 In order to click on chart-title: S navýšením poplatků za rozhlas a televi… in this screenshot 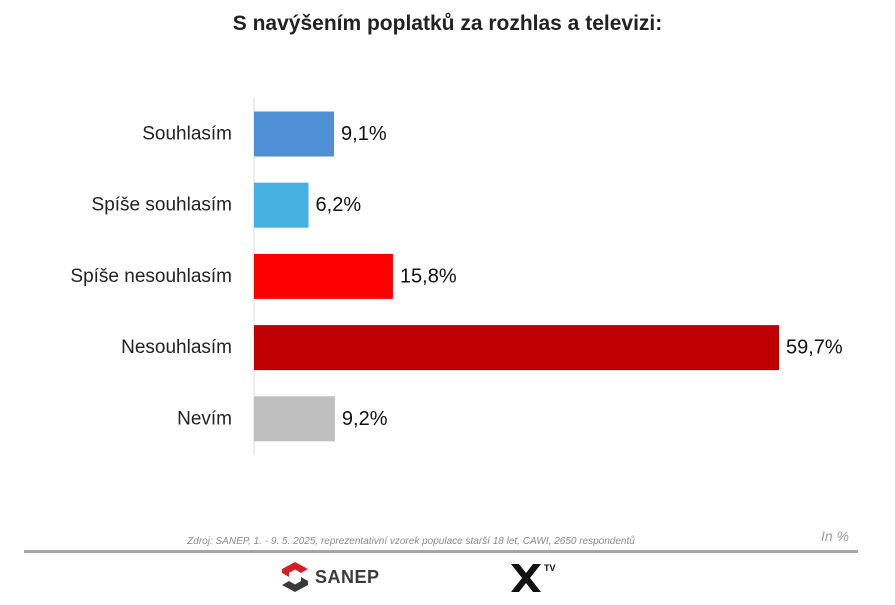, I will do `click(447, 23)`.